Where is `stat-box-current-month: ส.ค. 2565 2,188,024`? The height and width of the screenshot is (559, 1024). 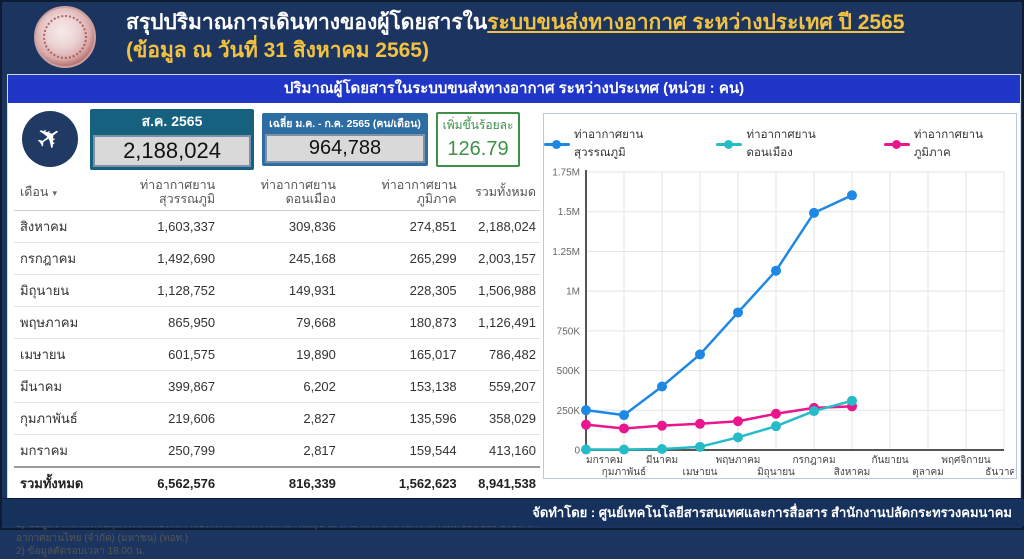
stat-box-current-month: ส.ค. 2565 2,188,024 is located at coordinates (172, 139).